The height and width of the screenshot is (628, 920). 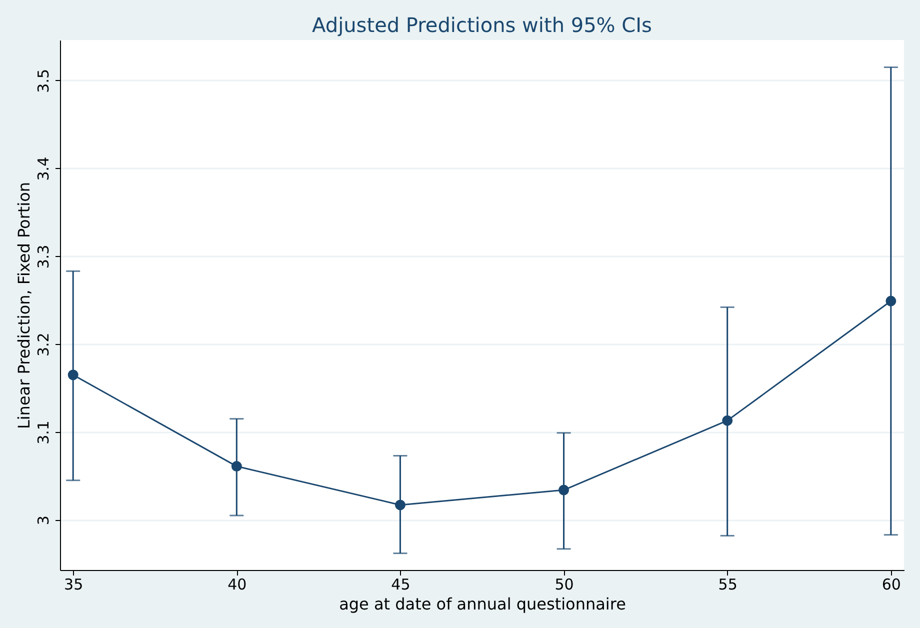 I want to click on x-tick-label: 35, so click(x=74, y=585).